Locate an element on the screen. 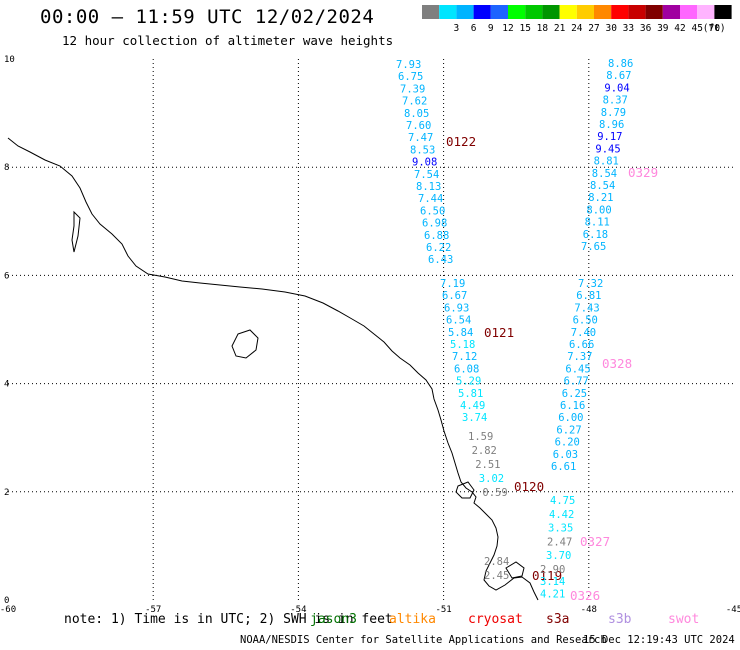 Image resolution: width=740 pixels, height=650 pixels. legend-unit: (ft) is located at coordinates (714, 28).